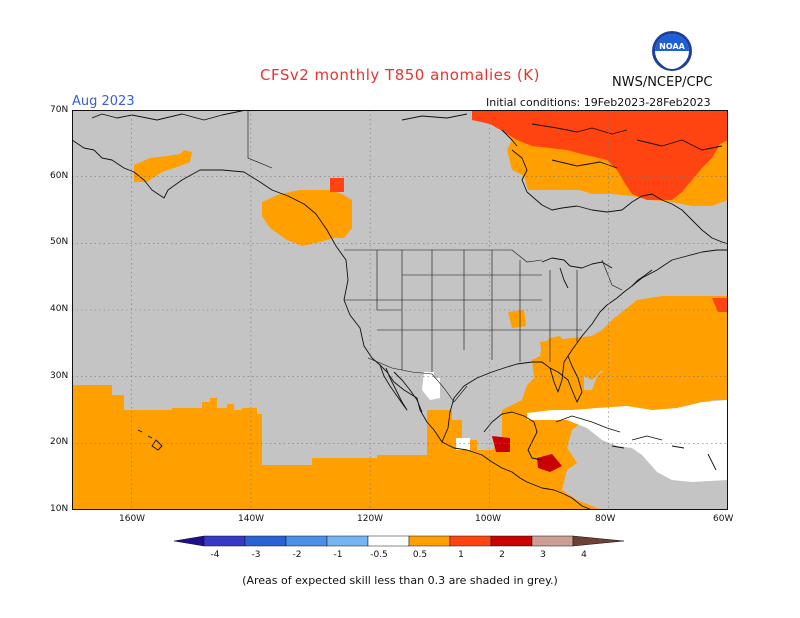 The width and height of the screenshot is (800, 618). I want to click on anomaly-region-alaska, so click(163, 166).